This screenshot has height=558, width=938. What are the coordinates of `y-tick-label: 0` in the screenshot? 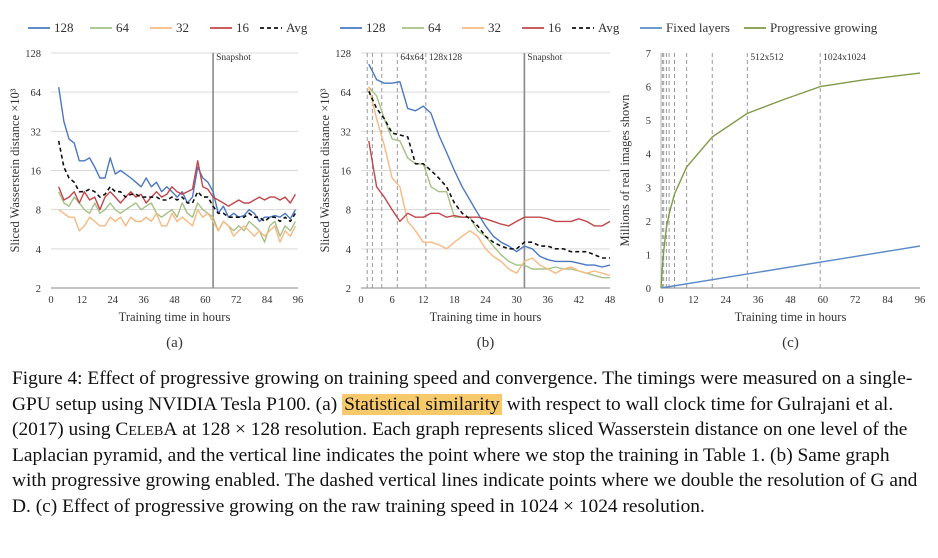 It's located at (648, 289).